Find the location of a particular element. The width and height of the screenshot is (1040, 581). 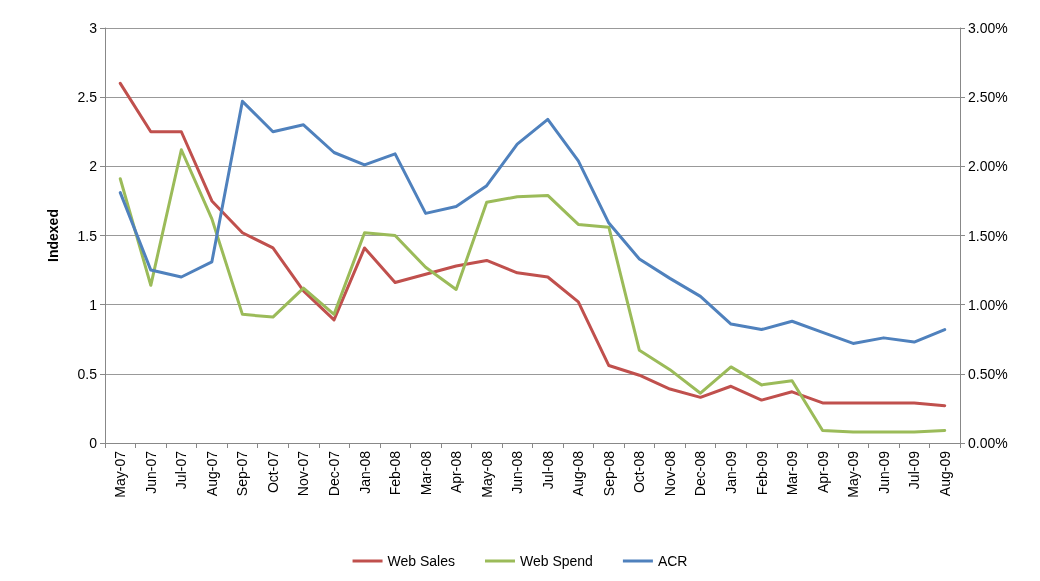

x-tick-label: Nov-07 is located at coordinates (303, 473).